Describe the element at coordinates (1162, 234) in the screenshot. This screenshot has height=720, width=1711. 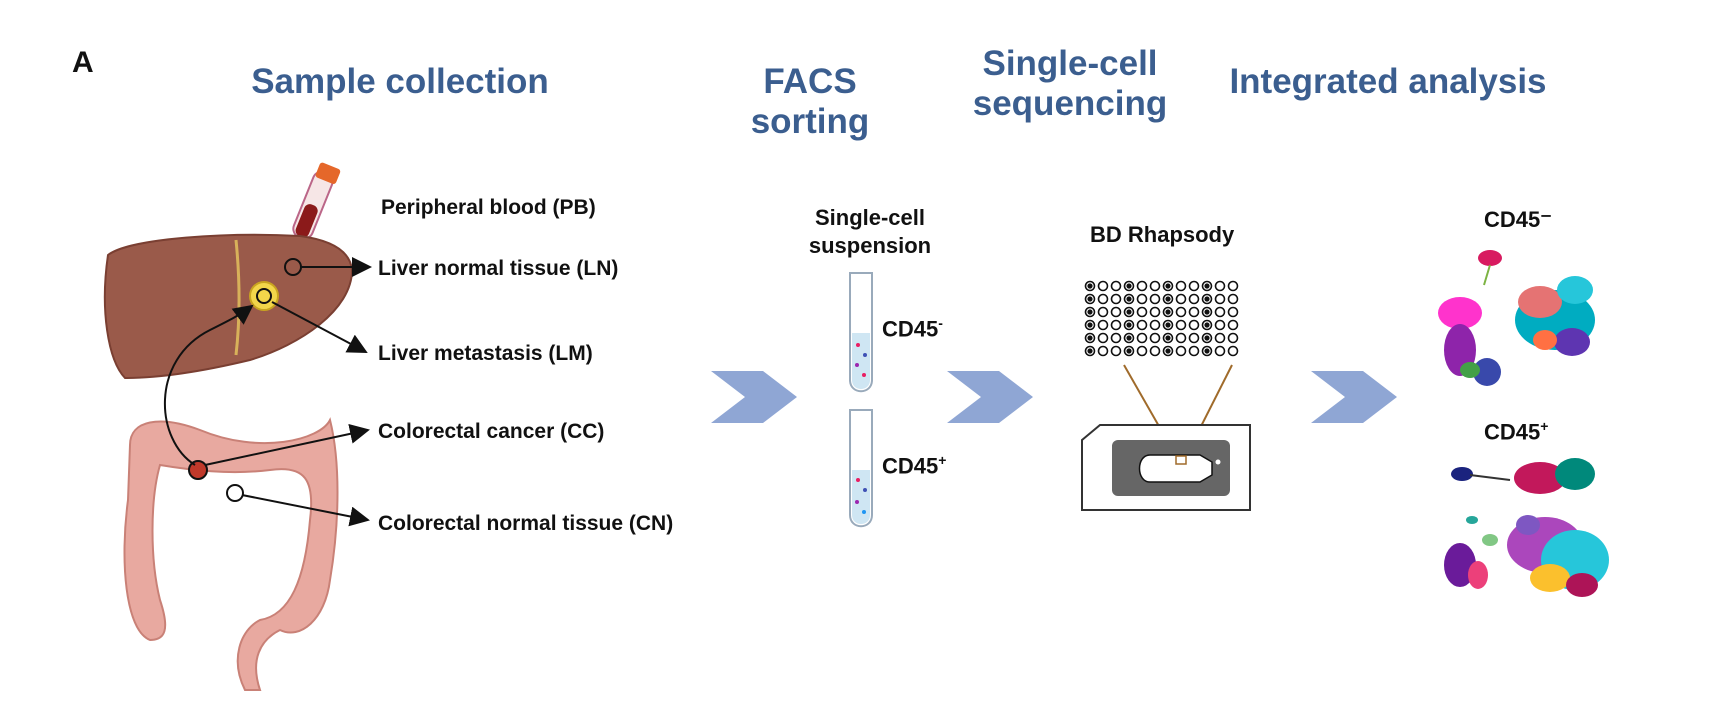
I see `label-bd-rhapsody: BD Rhapsody` at that location.